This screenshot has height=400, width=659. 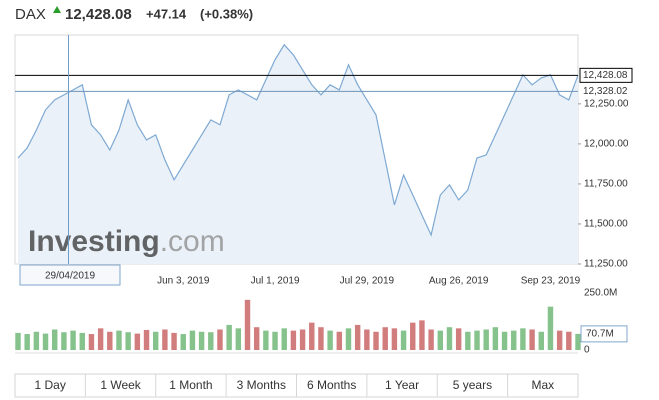 I want to click on range-tab: 5 years, so click(x=464, y=385).